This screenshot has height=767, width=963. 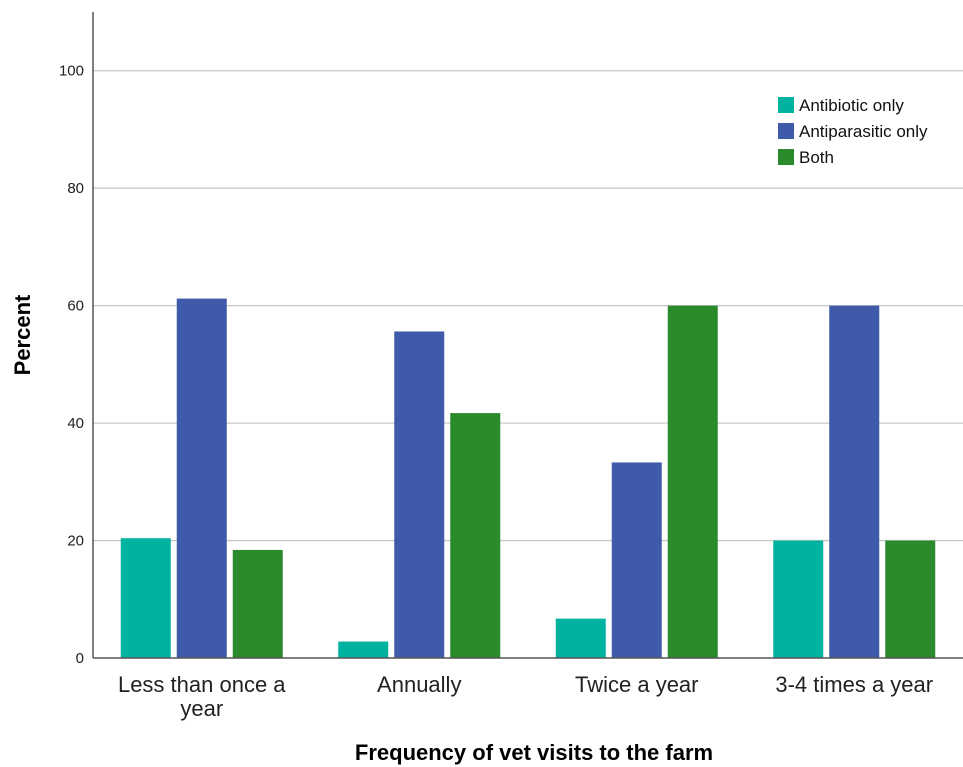 What do you see at coordinates (816, 157) in the screenshot?
I see `legend-label: Both` at bounding box center [816, 157].